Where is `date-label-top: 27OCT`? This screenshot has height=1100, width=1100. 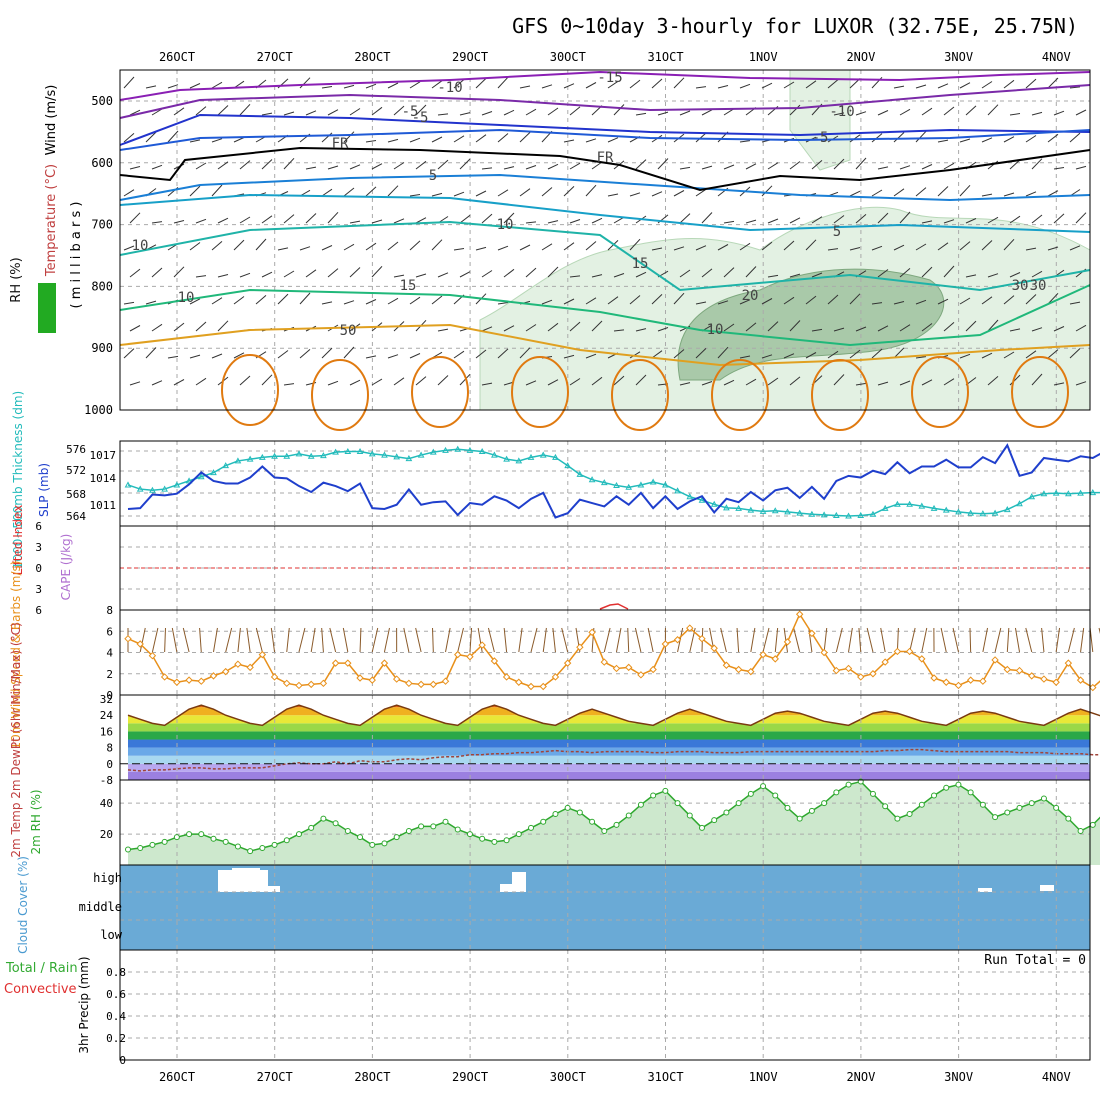
date-label-top: 27OCT is located at coordinates (275, 57).